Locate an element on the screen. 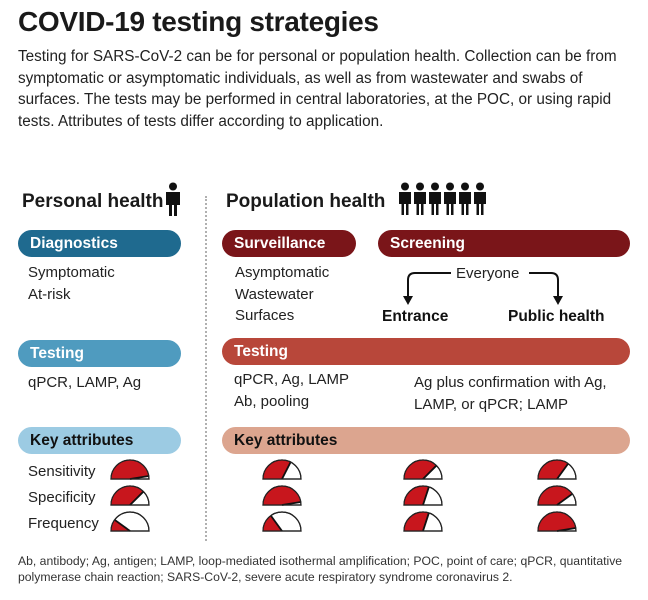  surveillance-list: Asymptomatic Wastewater Surfaces is located at coordinates (282, 294).